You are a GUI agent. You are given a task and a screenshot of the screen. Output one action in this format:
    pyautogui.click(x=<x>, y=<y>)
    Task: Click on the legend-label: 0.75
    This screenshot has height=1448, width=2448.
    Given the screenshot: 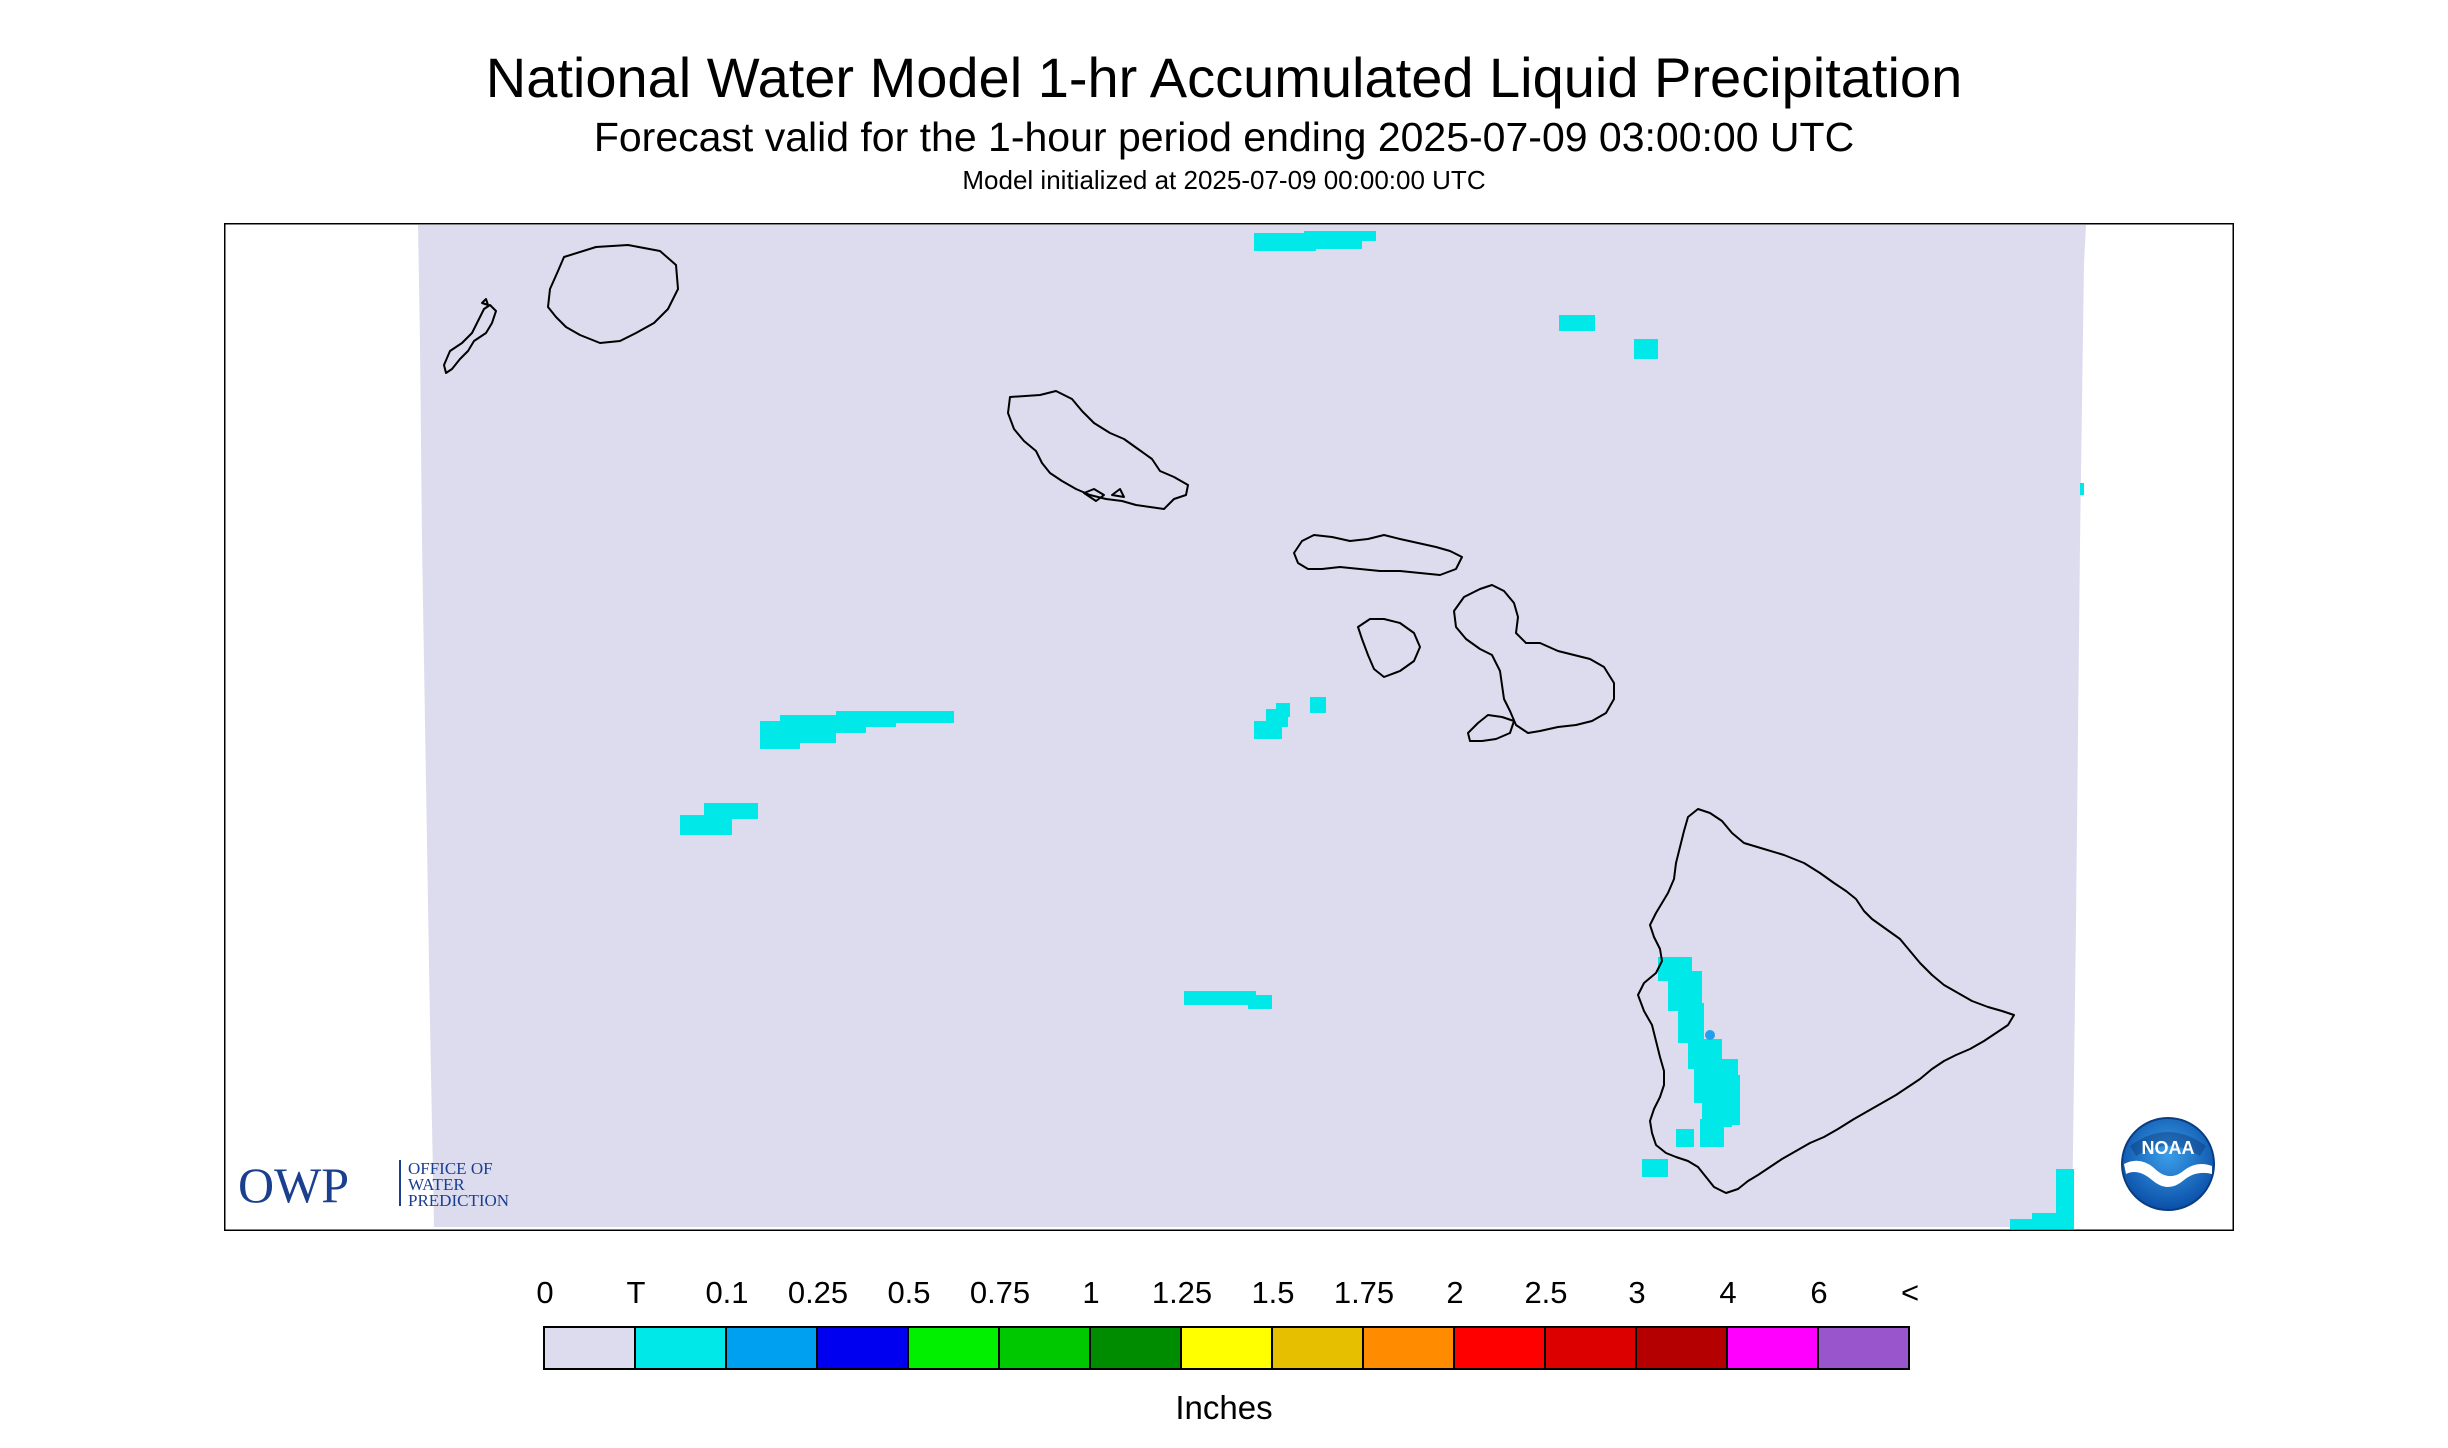 What is the action you would take?
    pyautogui.click(x=1000, y=1292)
    